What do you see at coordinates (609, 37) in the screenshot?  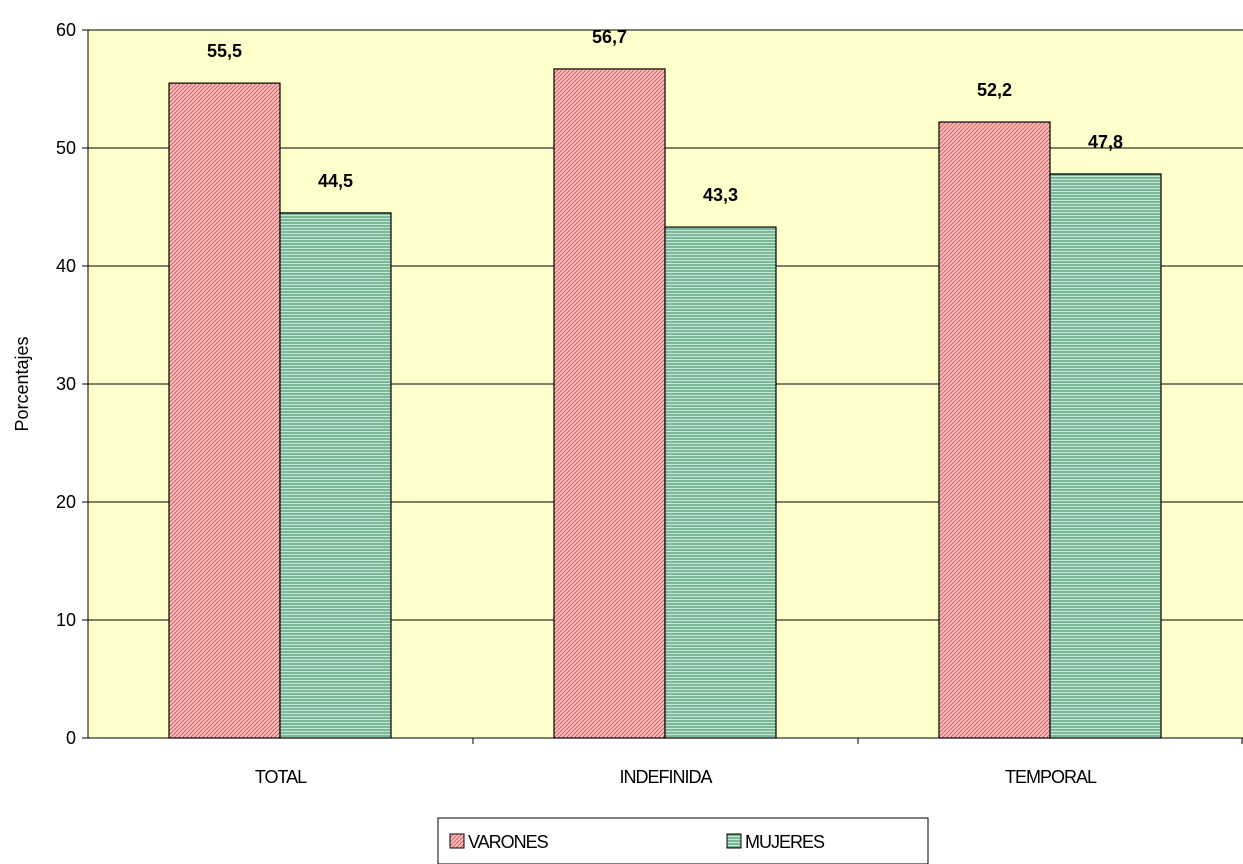 I see `data-label: 56,7` at bounding box center [609, 37].